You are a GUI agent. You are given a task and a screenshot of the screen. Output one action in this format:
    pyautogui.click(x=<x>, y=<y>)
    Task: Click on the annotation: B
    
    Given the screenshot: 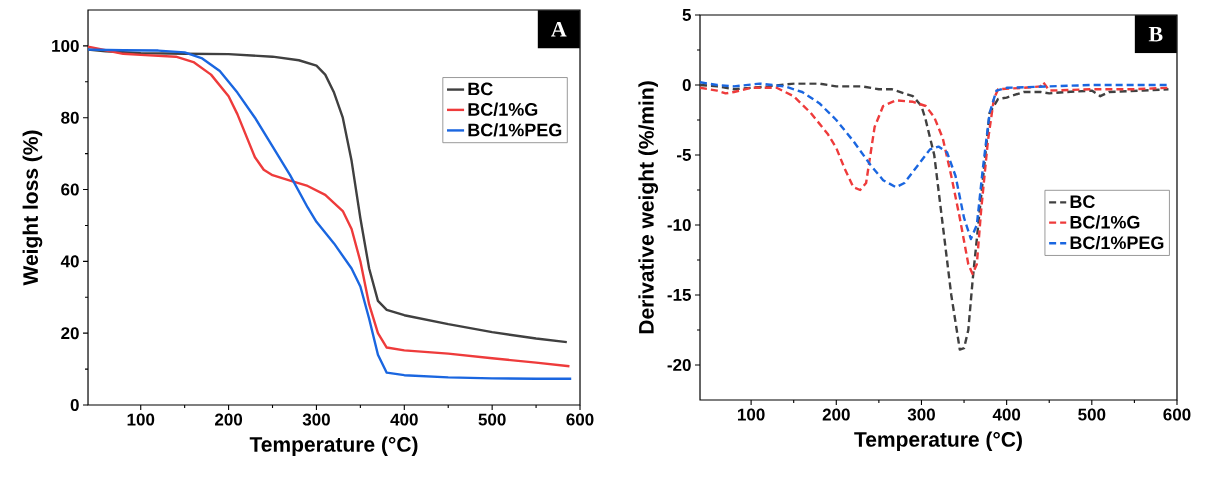 What is the action you would take?
    pyautogui.click(x=1155, y=34)
    